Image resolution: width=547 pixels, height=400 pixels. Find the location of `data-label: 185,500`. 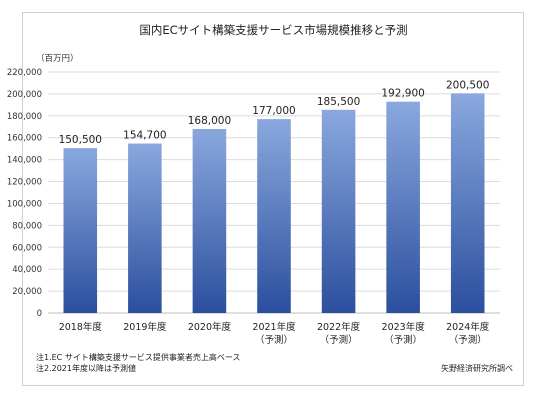

data-label: 185,500 is located at coordinates (338, 102).